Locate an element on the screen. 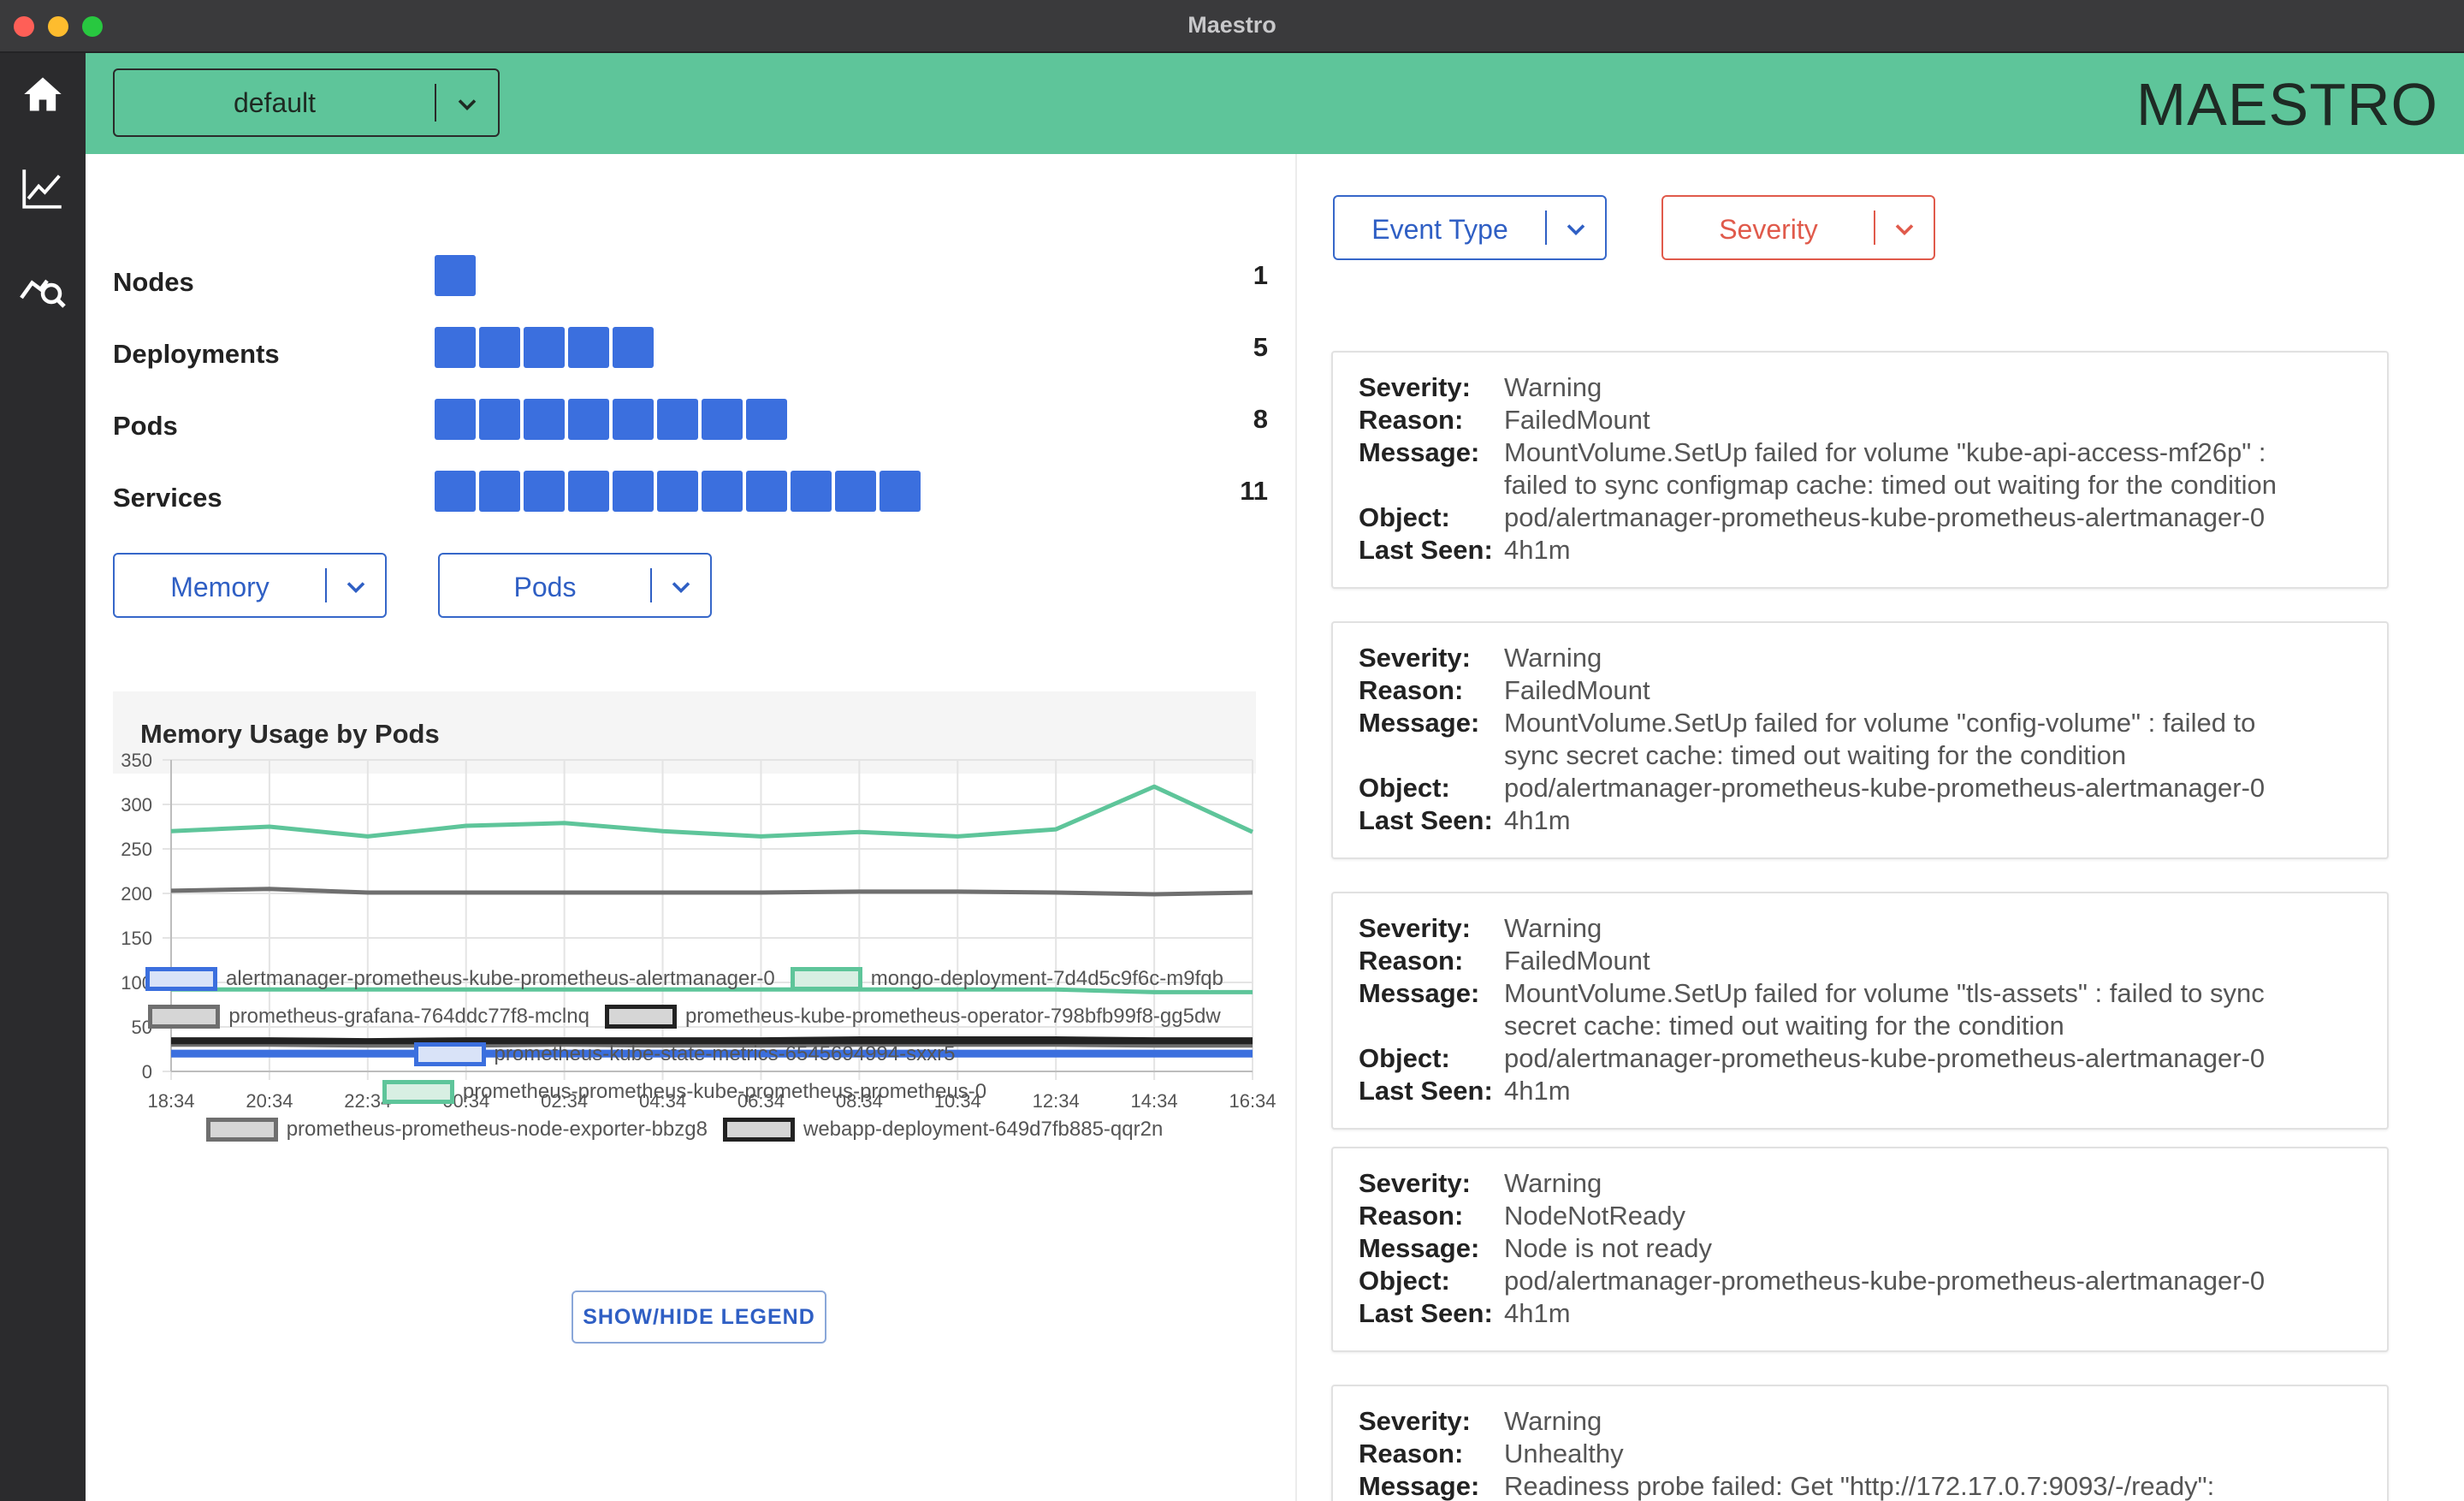  event-reason-line: Reason: FailedMount is located at coordinates (1860, 420).